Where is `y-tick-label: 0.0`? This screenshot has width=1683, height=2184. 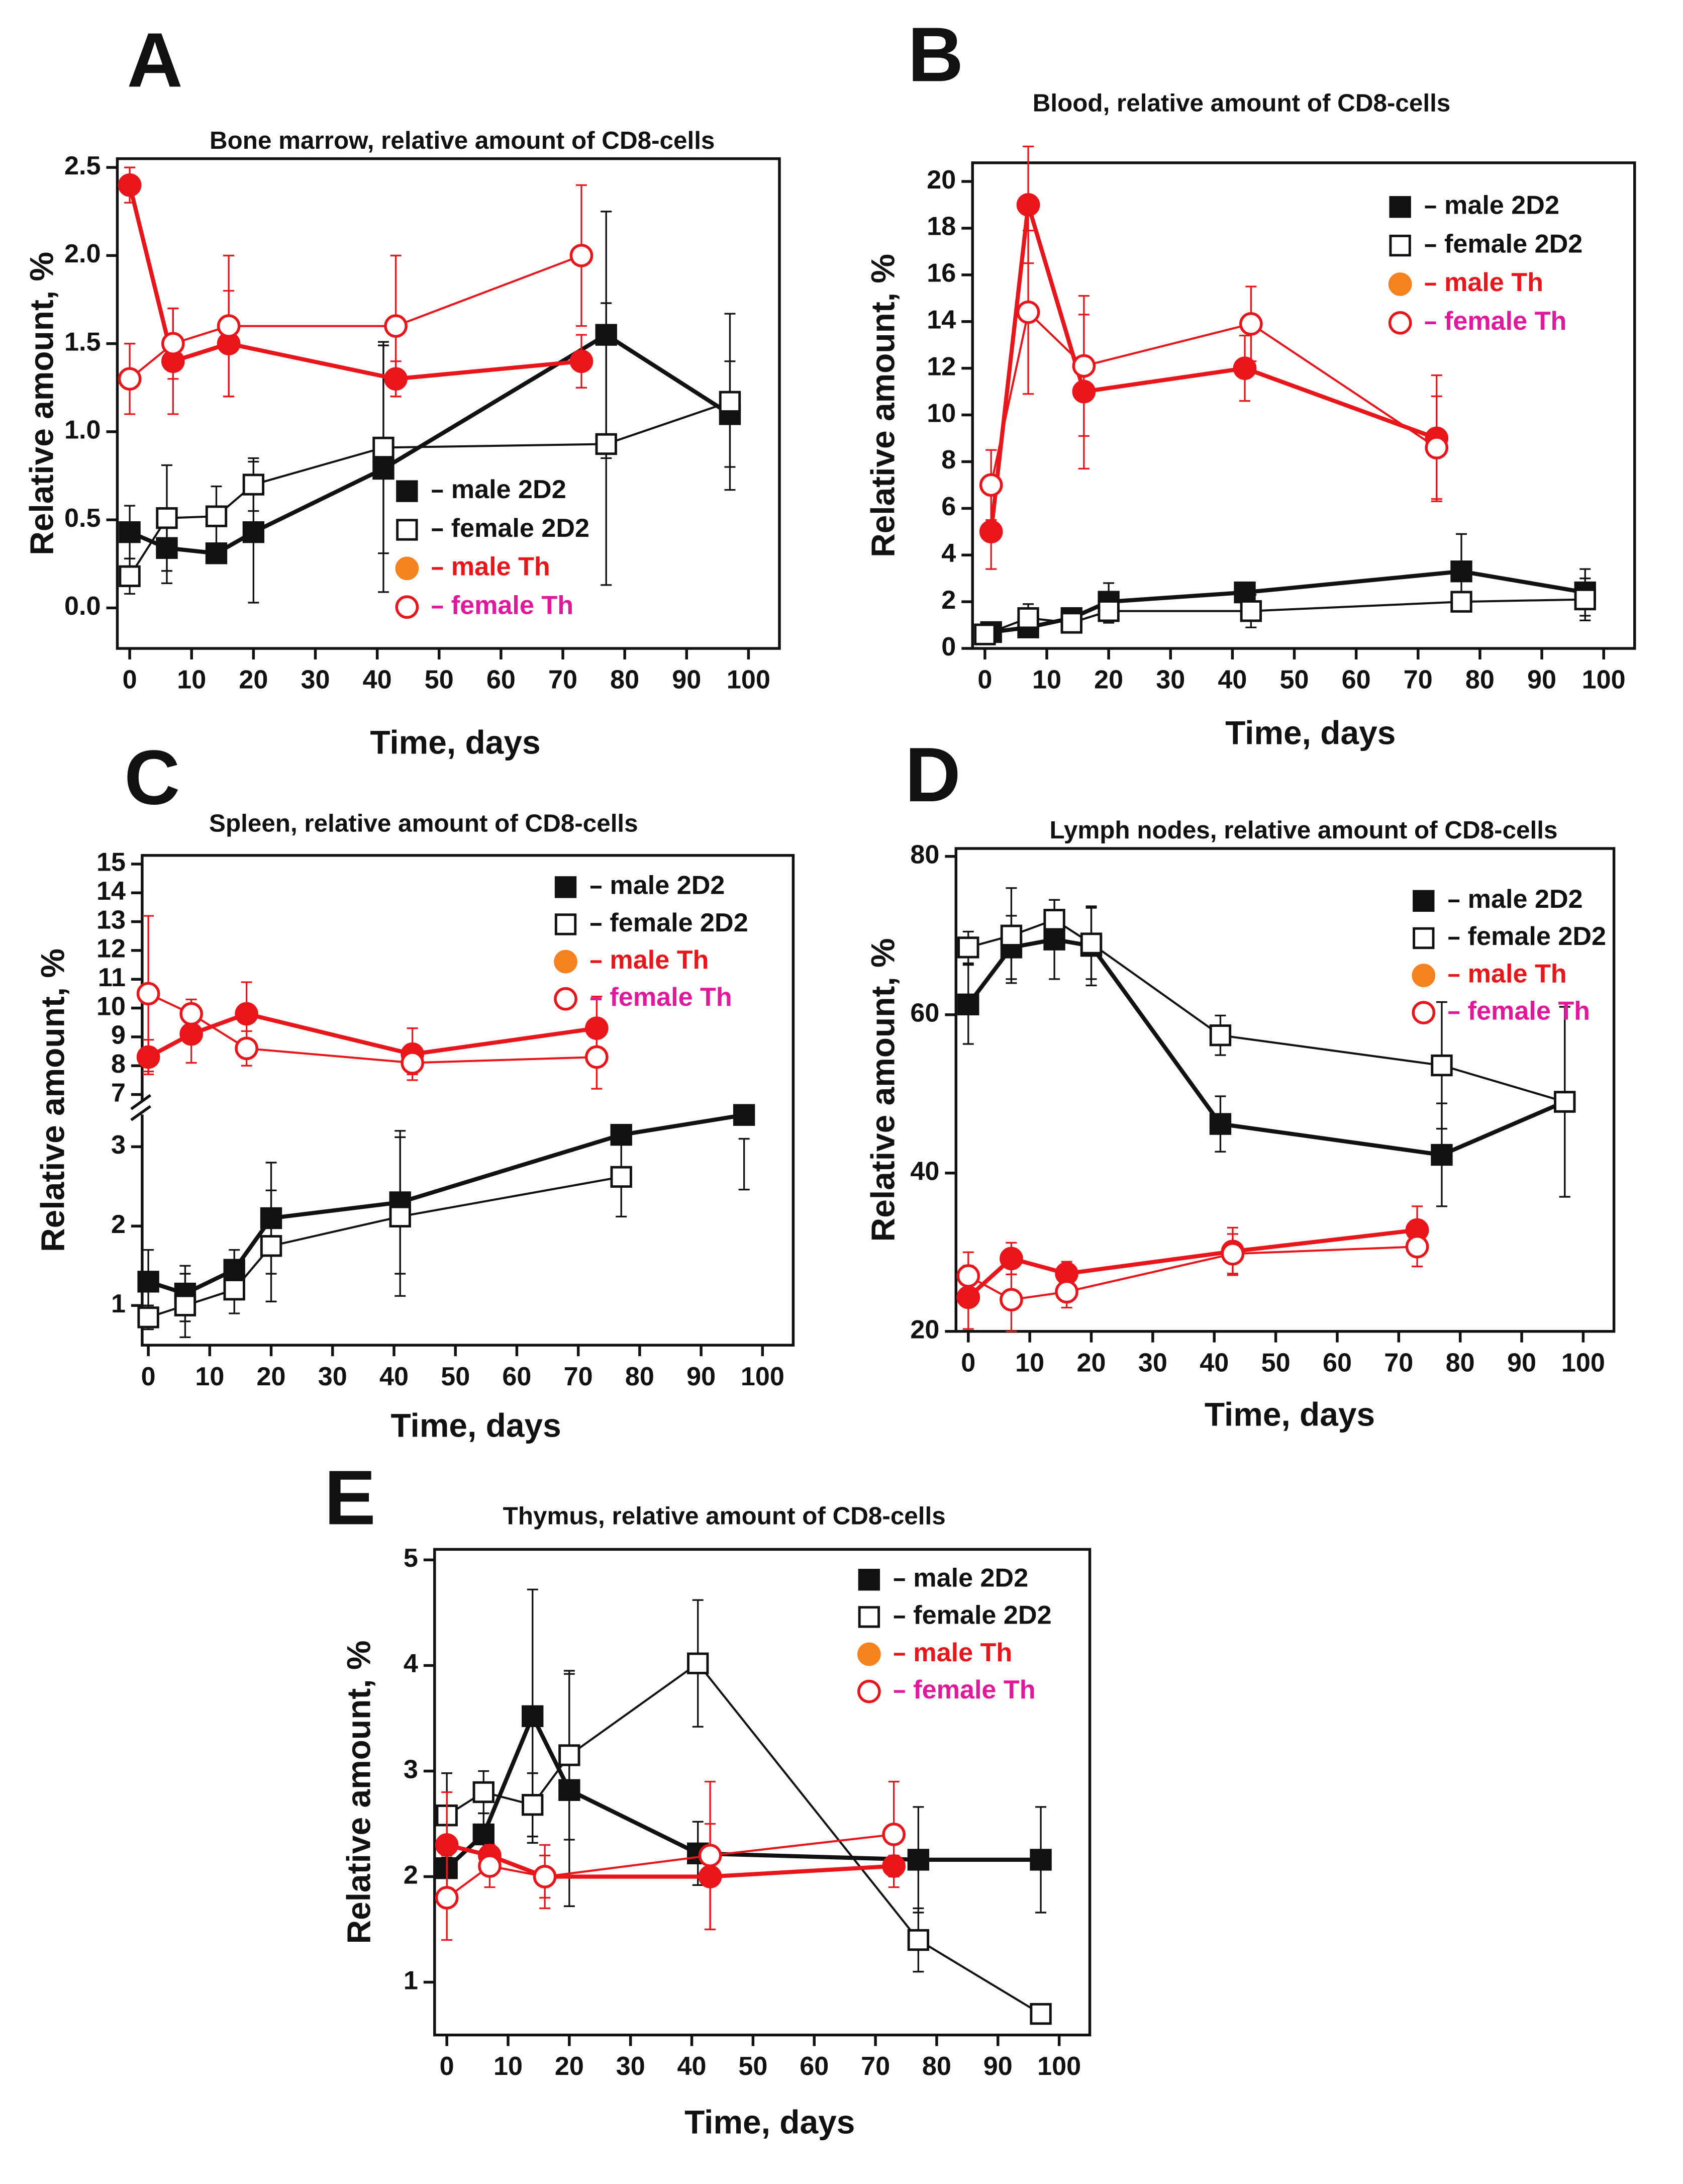 y-tick-label: 0.0 is located at coordinates (82, 606).